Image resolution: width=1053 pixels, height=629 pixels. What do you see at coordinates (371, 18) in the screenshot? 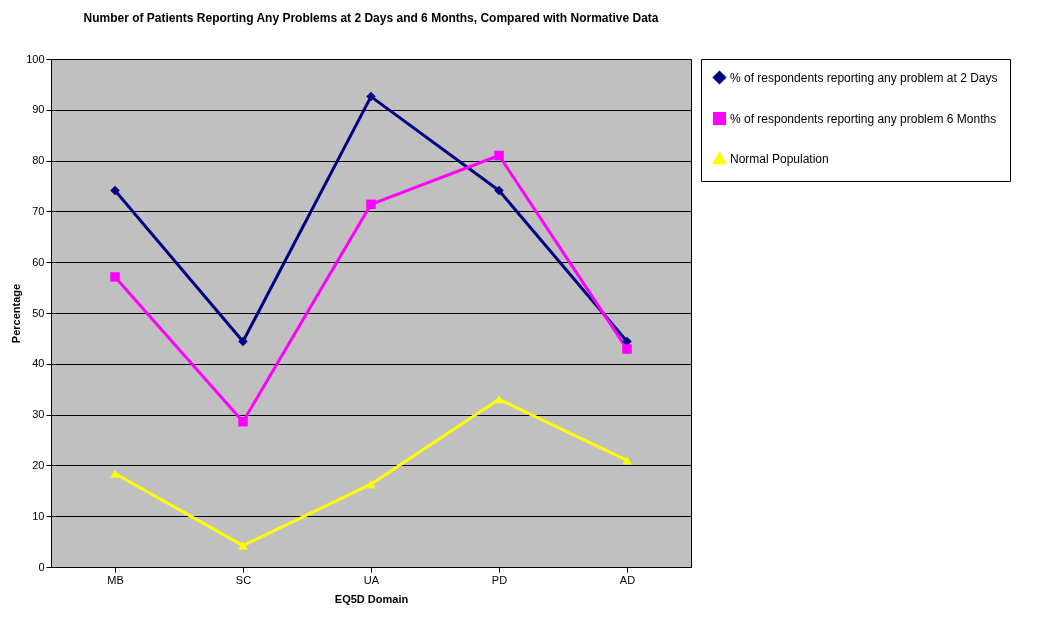
I see `chart-title: Number of Patients Reporting Any Problems at 2 Days and 6 Months, Compared with Normative Data` at bounding box center [371, 18].